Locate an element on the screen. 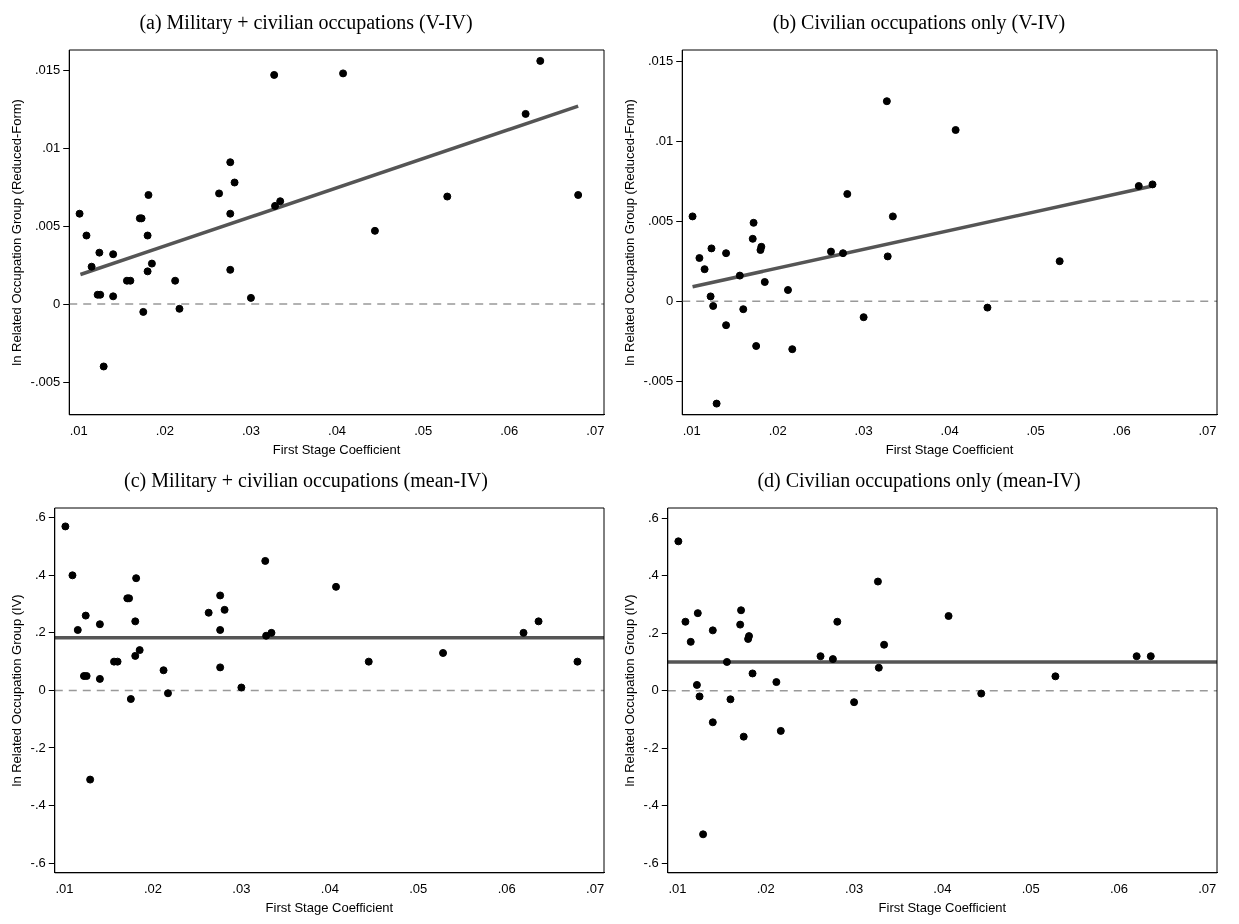  chart-title: (b) Civilian occupations only (V-IV) is located at coordinates (919, 23).